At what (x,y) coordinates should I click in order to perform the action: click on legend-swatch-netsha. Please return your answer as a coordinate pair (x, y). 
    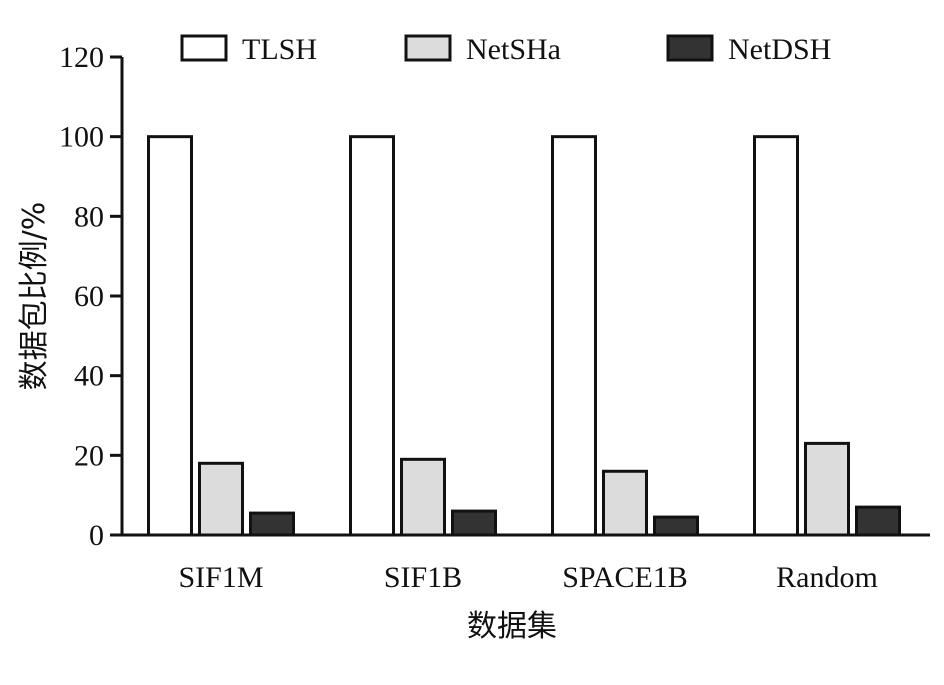
    Looking at the image, I should click on (428, 48).